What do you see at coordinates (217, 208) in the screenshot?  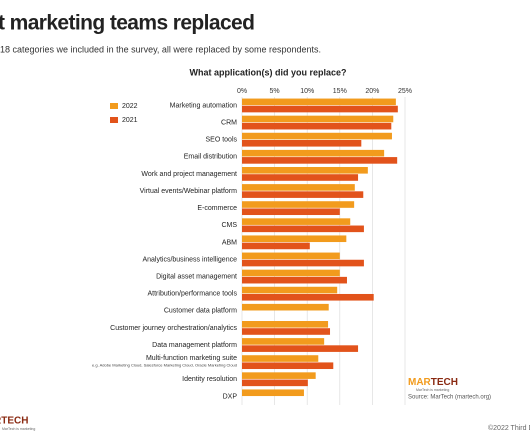 I see `category-label: E-commerce` at bounding box center [217, 208].